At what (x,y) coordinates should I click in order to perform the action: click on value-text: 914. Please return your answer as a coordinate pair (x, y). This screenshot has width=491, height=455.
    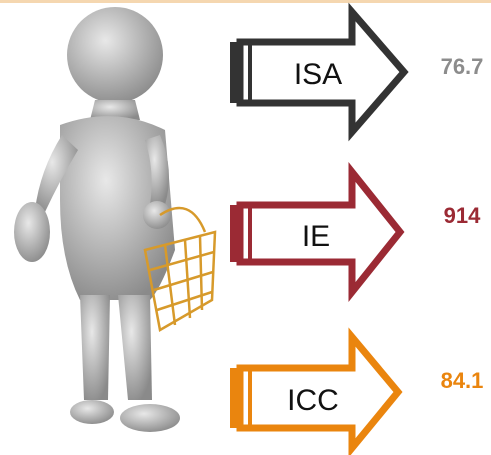
    Looking at the image, I should click on (462, 215).